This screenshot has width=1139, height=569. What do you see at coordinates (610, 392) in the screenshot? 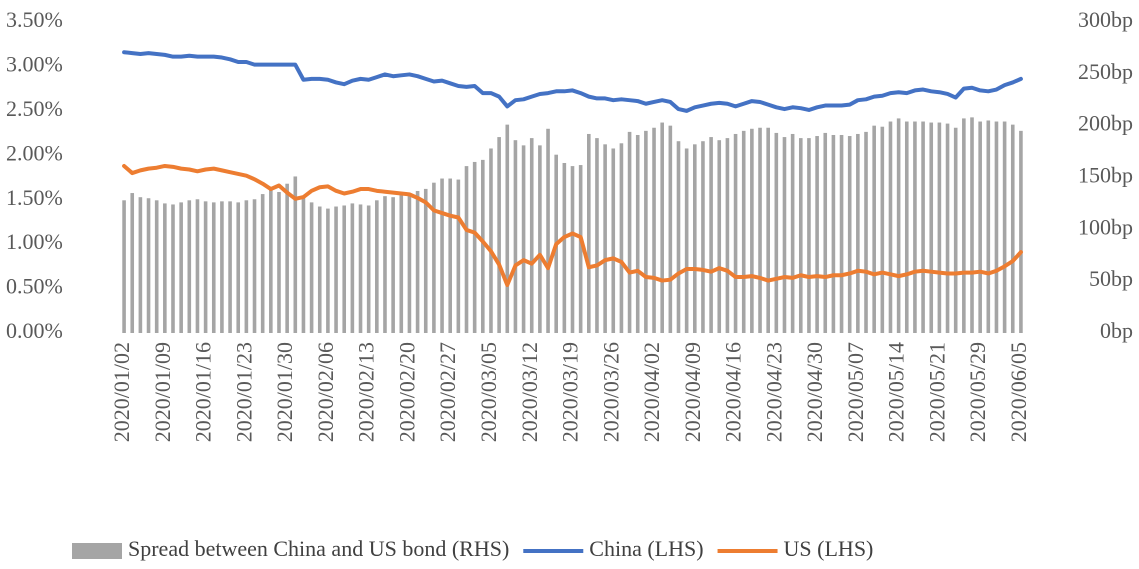
I see `x-tick-label: 2020/03/26` at bounding box center [610, 392].